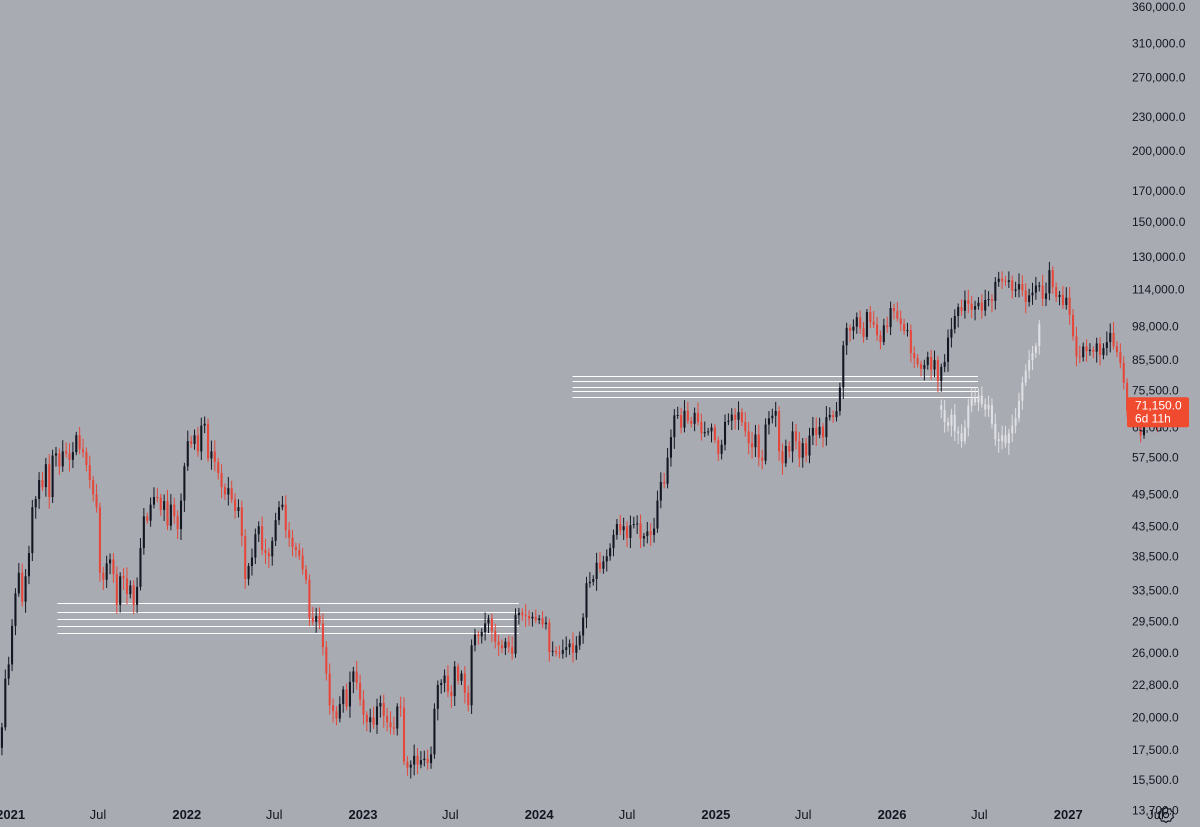 This screenshot has height=827, width=1200. Describe the element at coordinates (1166, 815) in the screenshot. I see `gear-icon` at that location.